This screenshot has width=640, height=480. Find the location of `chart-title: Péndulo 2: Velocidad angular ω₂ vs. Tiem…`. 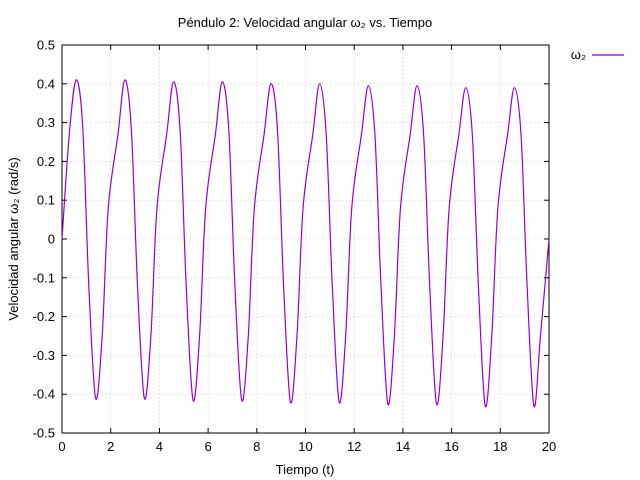

chart-title: Péndulo 2: Velocidad angular ω₂ vs. Tiem… is located at coordinates (305, 22).